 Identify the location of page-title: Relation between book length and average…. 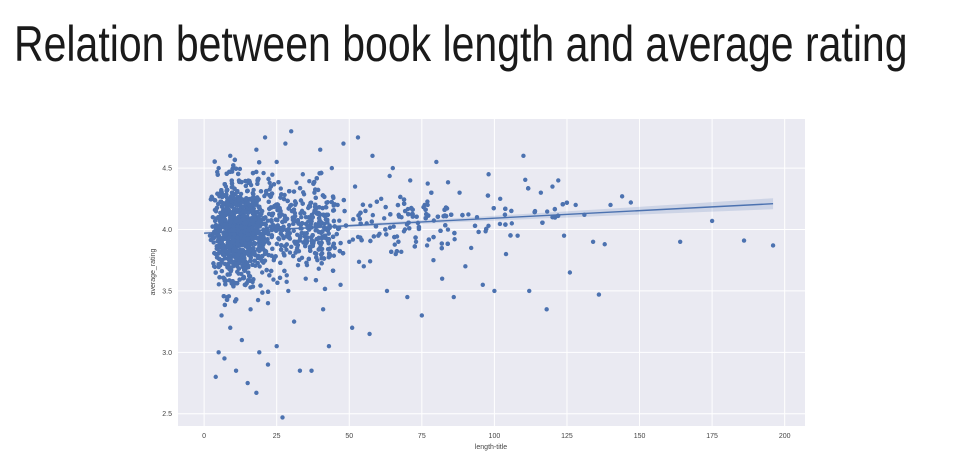
(461, 44).